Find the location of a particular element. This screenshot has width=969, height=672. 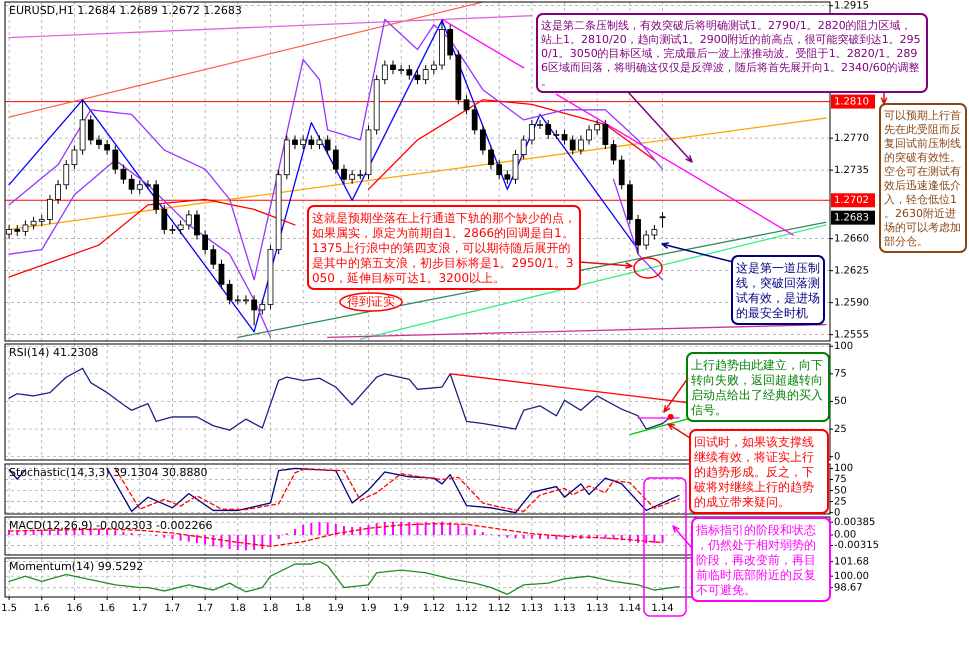

y-tick-label: 50 is located at coordinates (840, 490).